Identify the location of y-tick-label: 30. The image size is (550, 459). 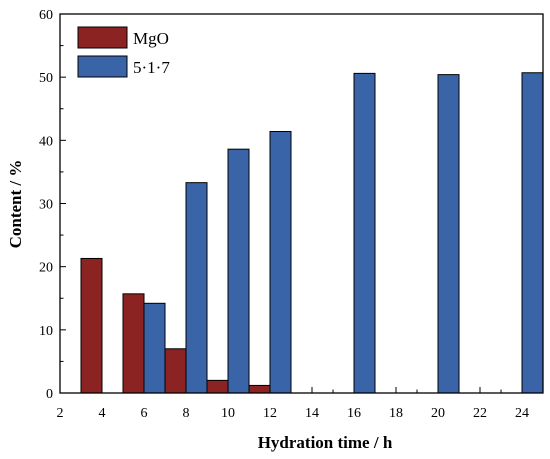
(46, 205).